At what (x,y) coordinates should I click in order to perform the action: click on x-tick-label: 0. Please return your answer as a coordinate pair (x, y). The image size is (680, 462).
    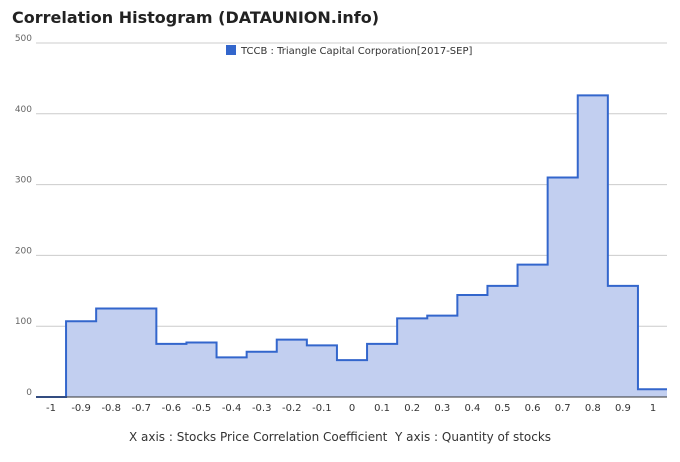
    Looking at the image, I should click on (352, 408).